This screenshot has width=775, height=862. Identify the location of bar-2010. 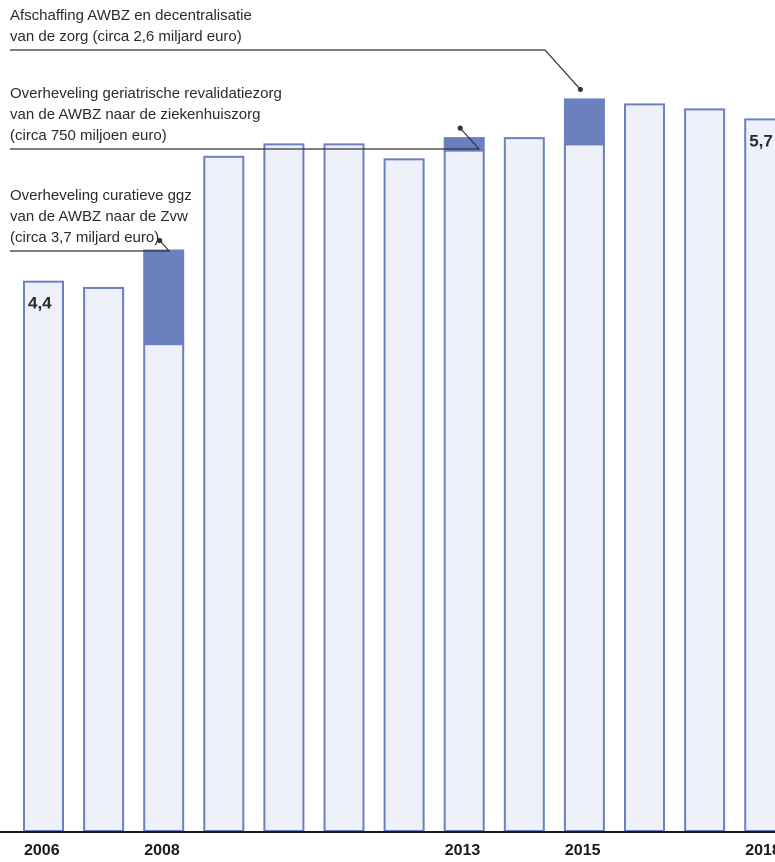
(284, 487).